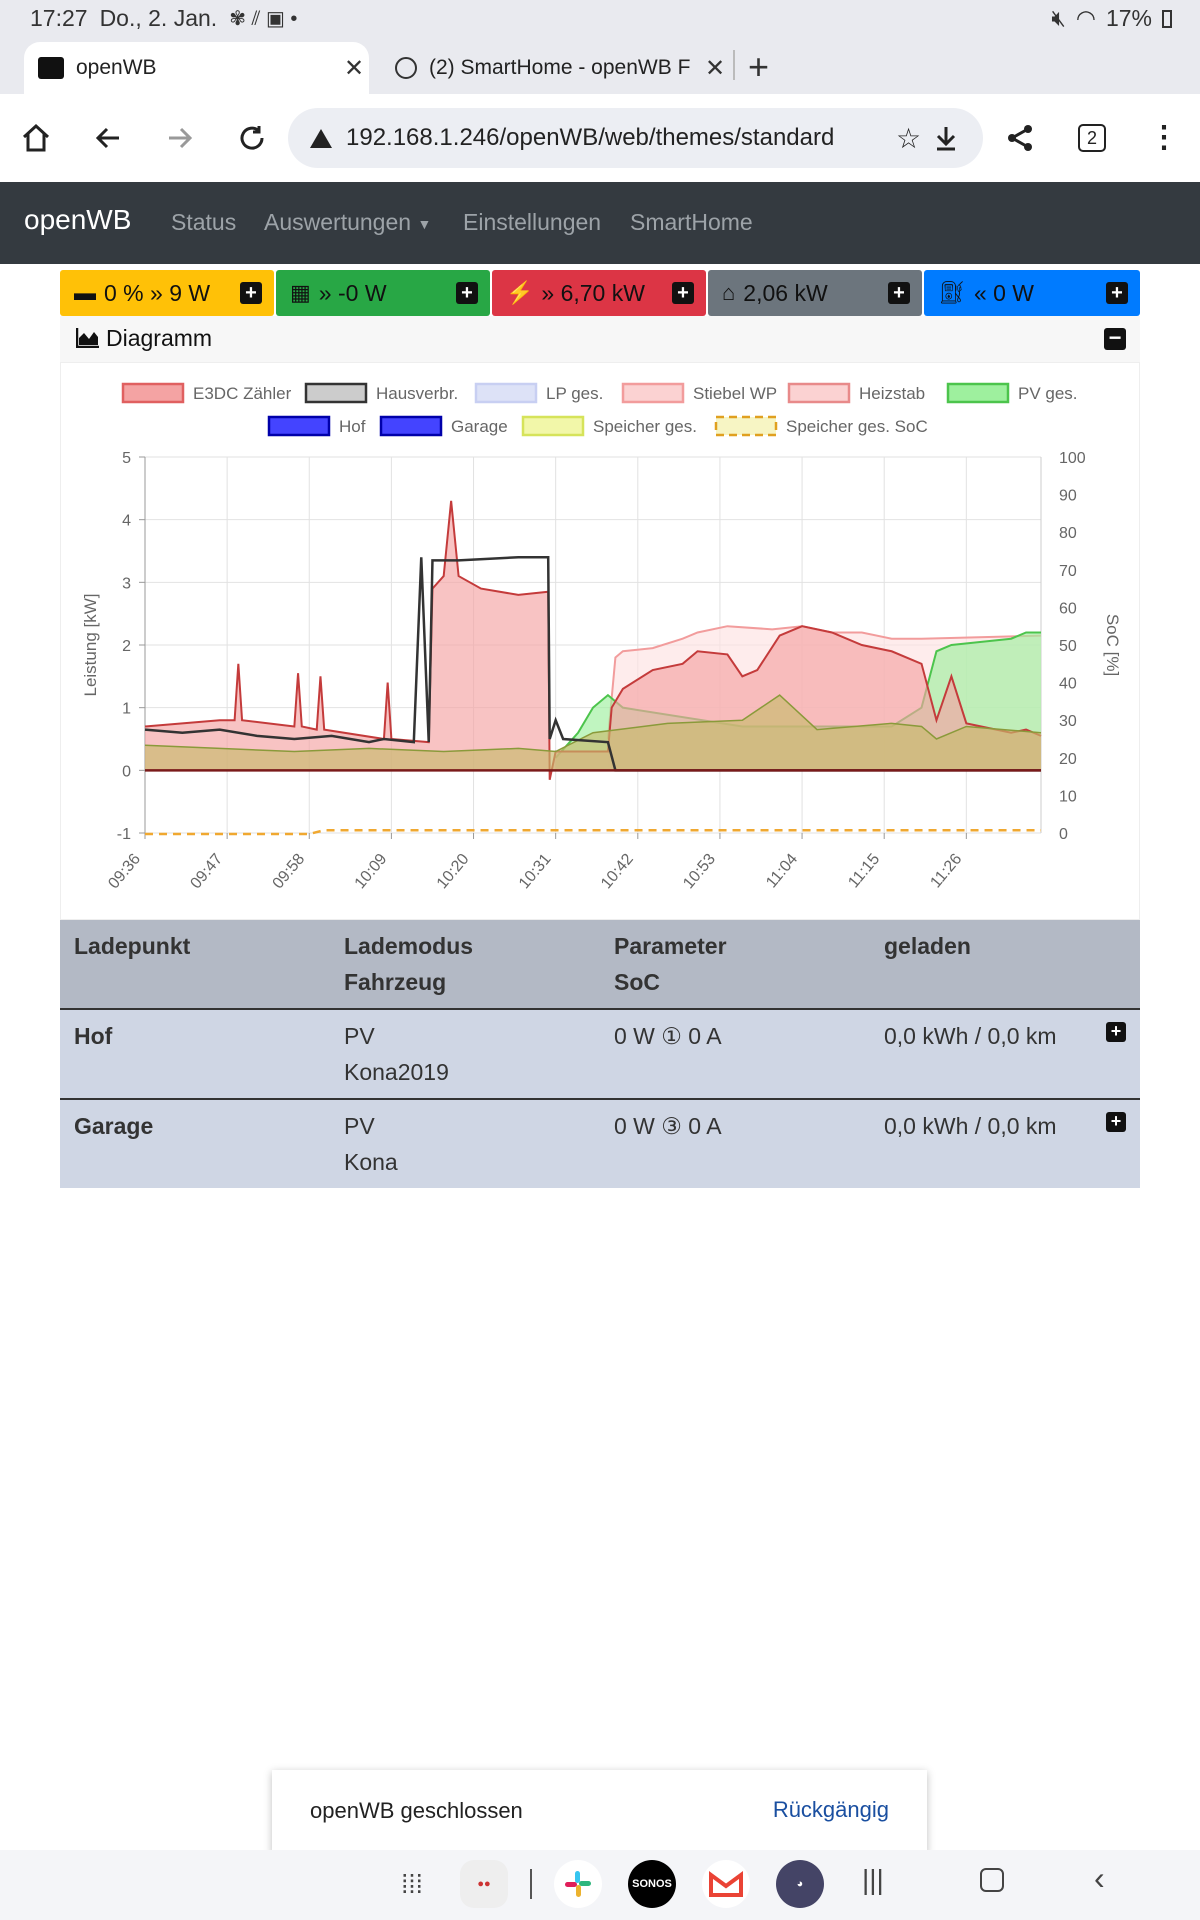  I want to click on download-button, so click(946, 138).